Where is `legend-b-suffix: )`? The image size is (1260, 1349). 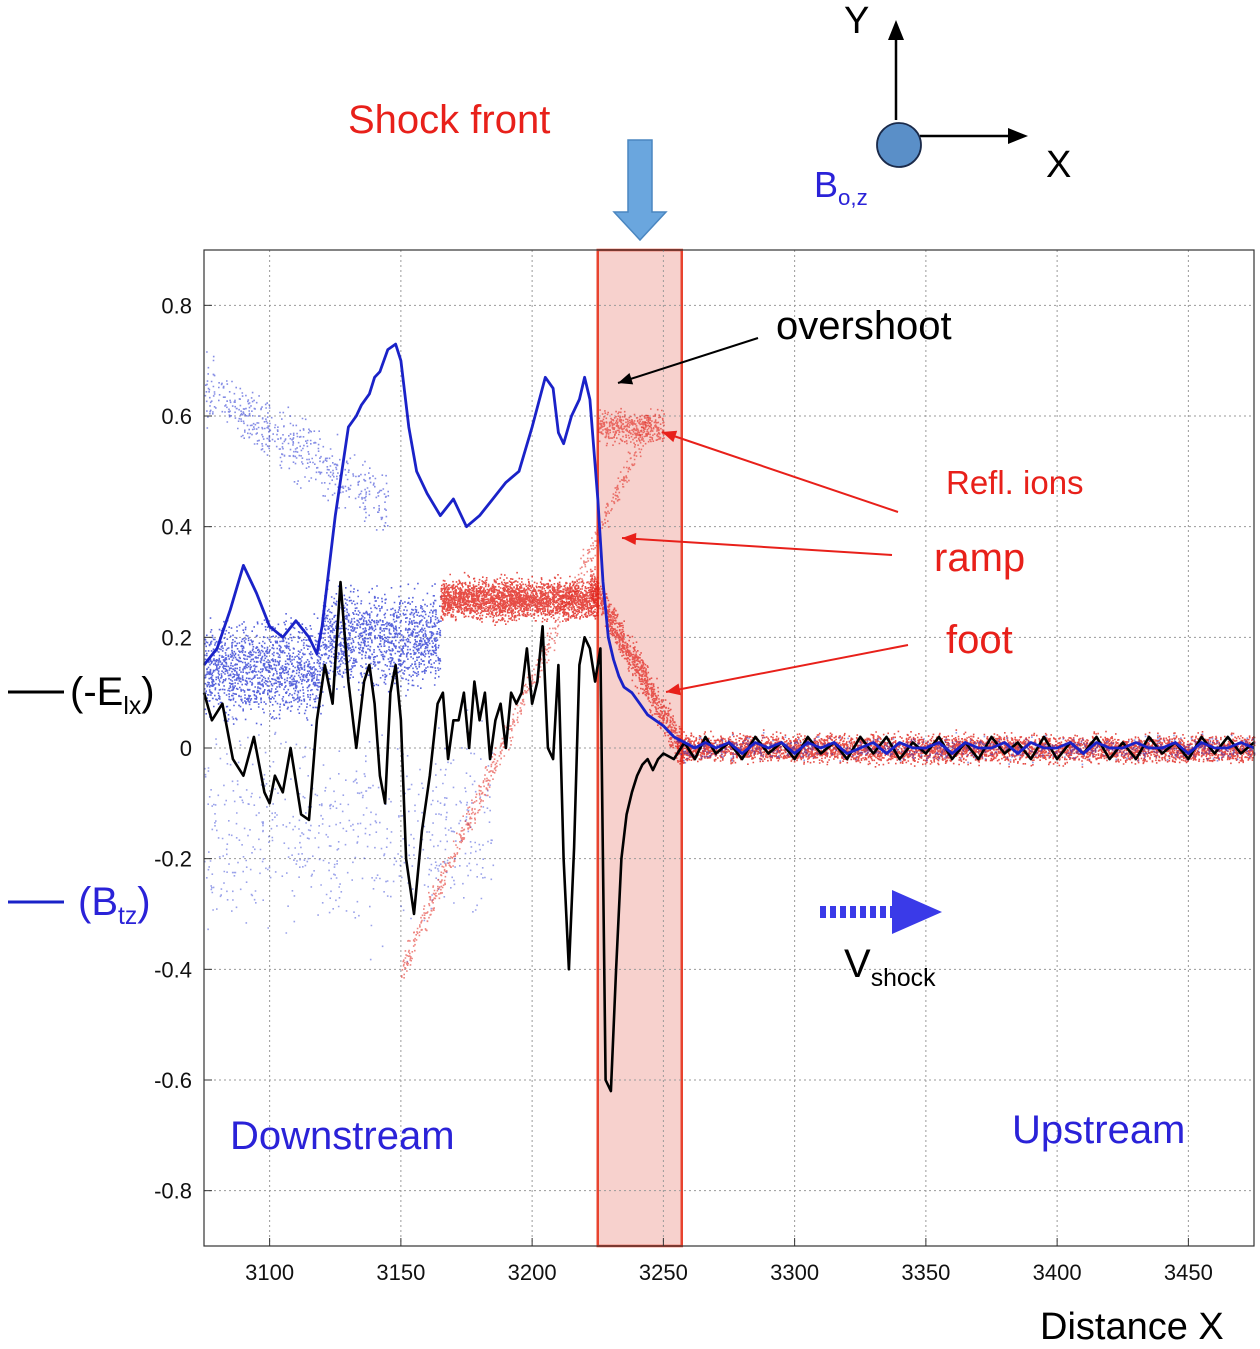
legend-b-suffix: ) is located at coordinates (144, 902).